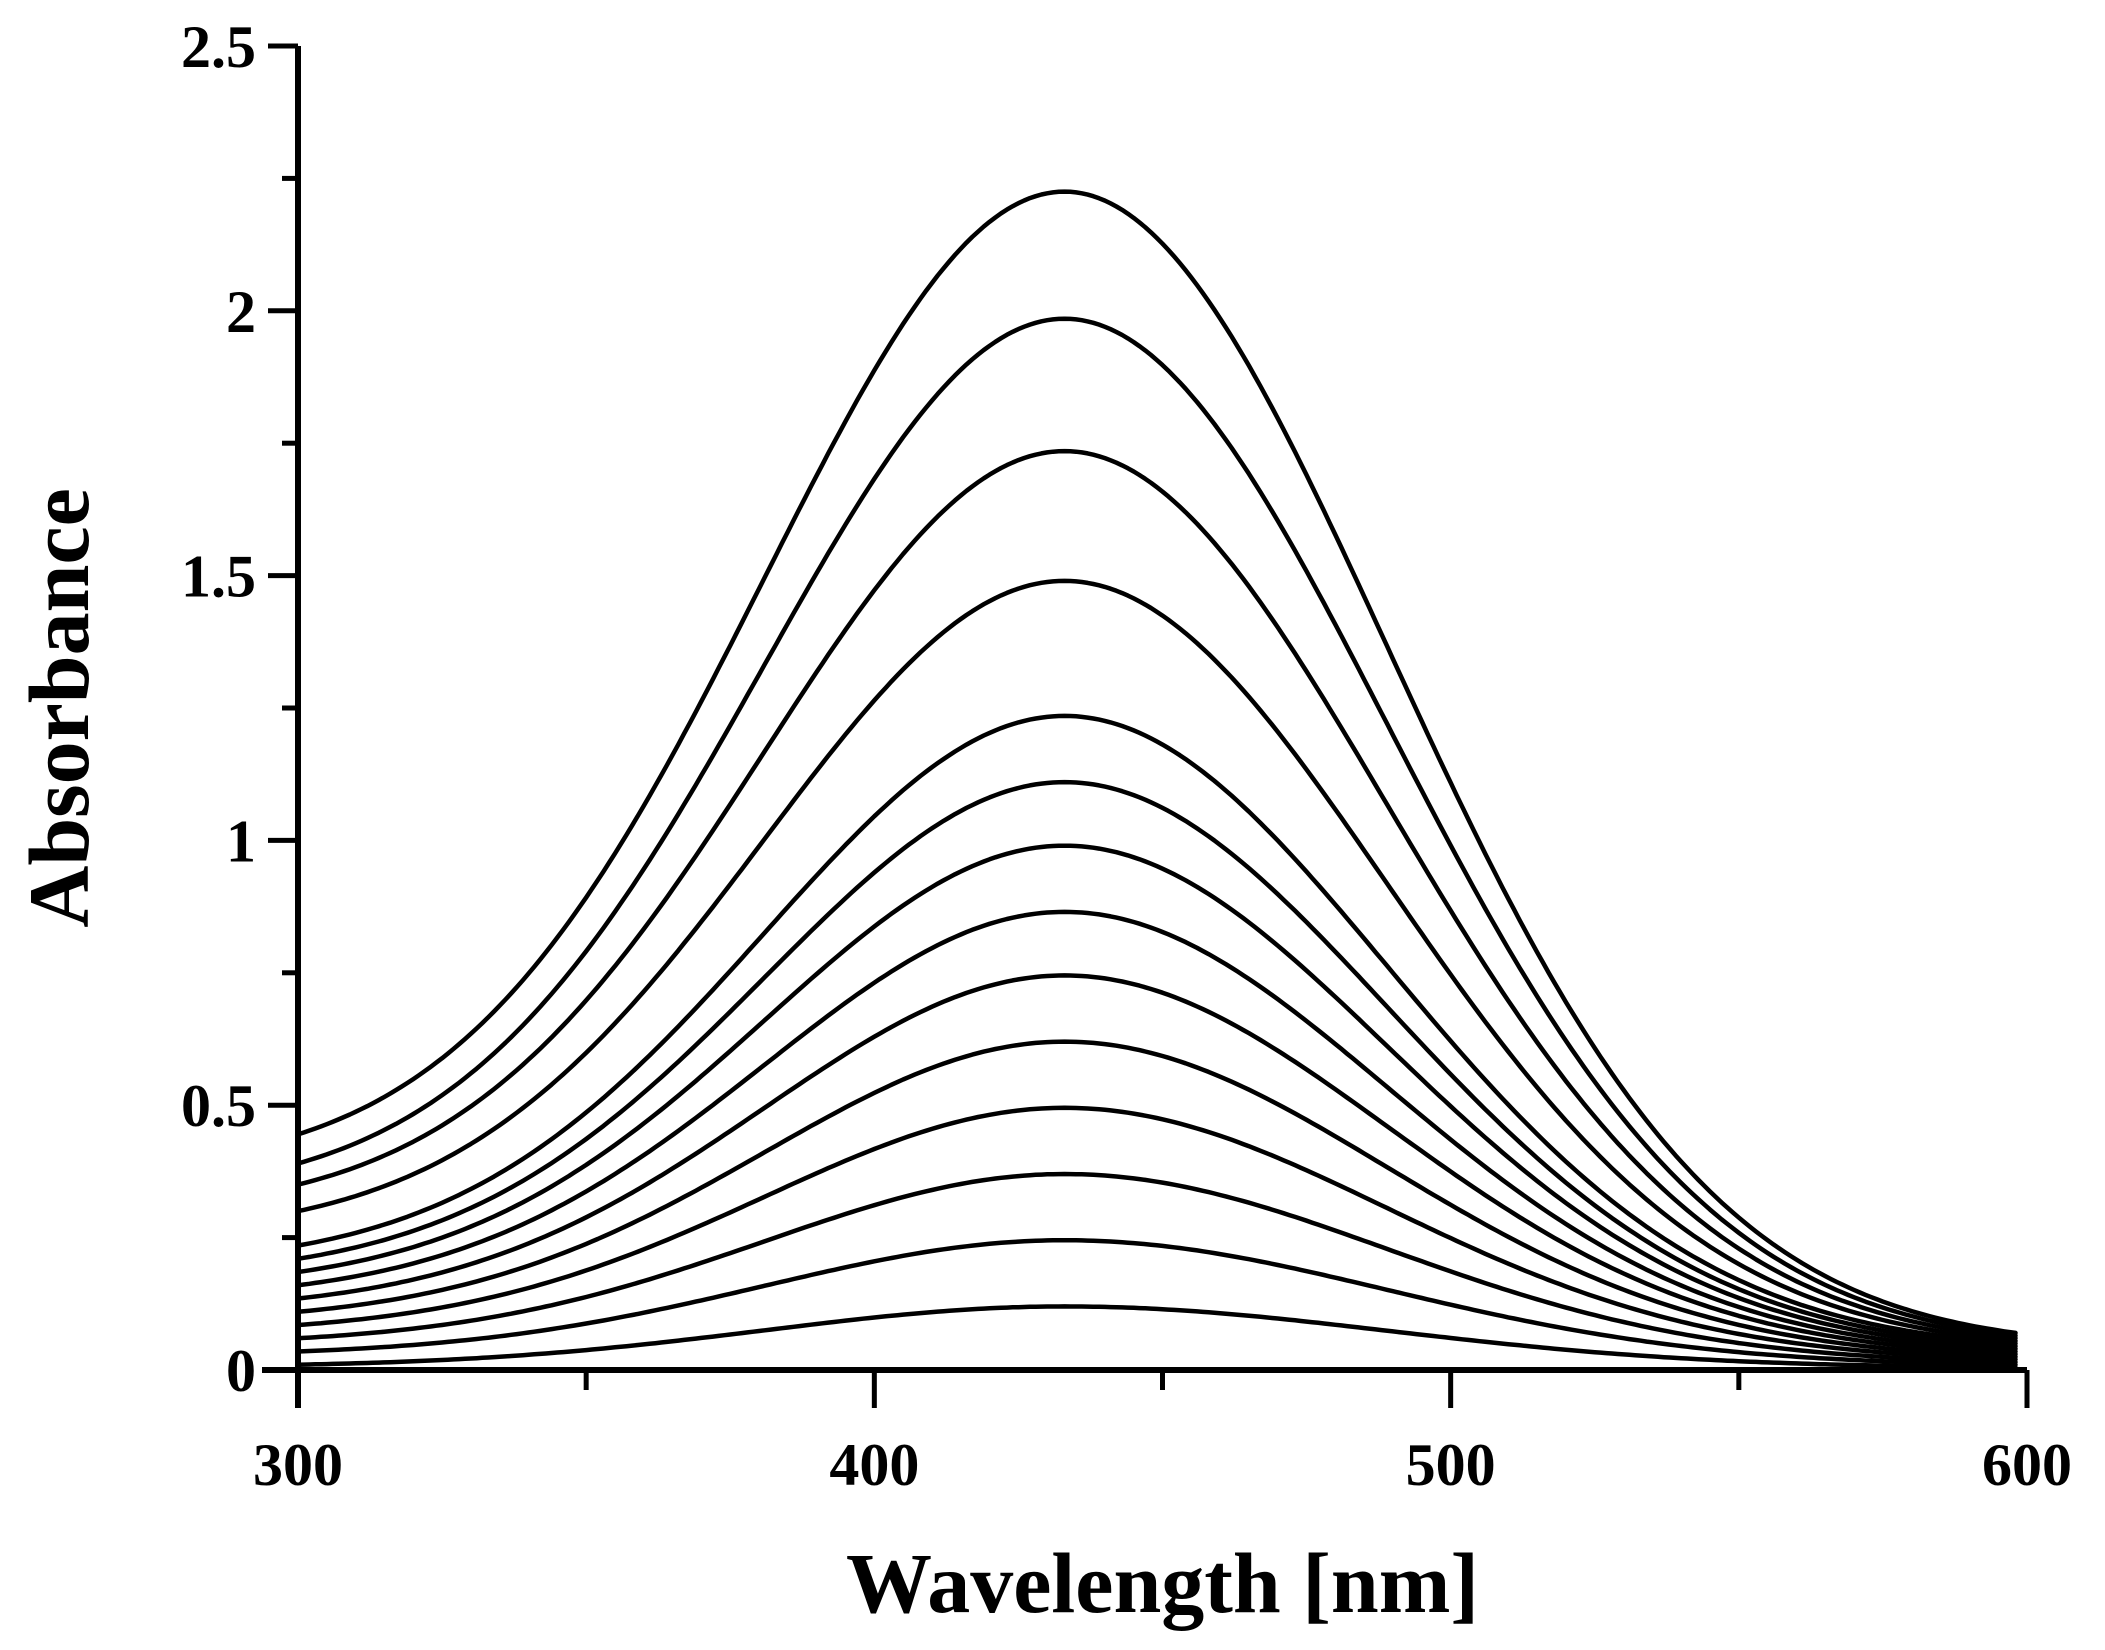 This screenshot has width=2105, height=1650. What do you see at coordinates (1451, 1465) in the screenshot?
I see `x-tick-label: 500` at bounding box center [1451, 1465].